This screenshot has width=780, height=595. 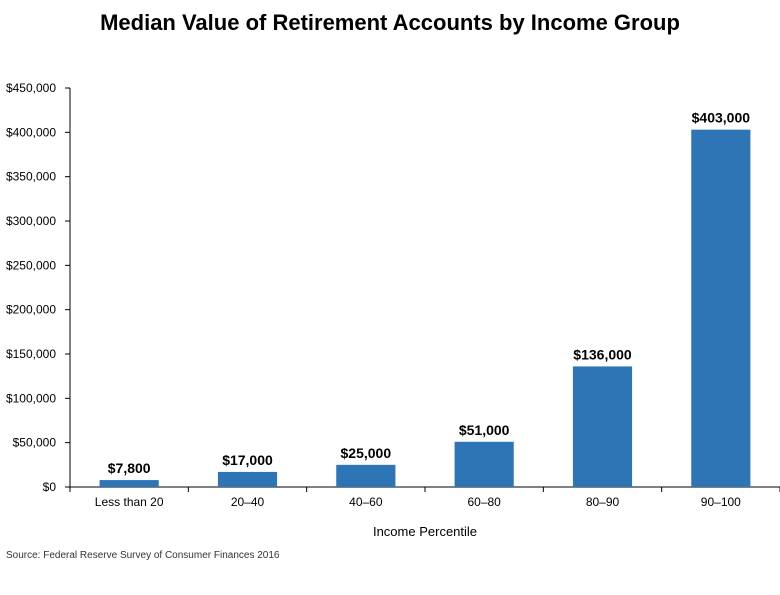 What do you see at coordinates (31, 88) in the screenshot?
I see `y-tick-label: $450,000` at bounding box center [31, 88].